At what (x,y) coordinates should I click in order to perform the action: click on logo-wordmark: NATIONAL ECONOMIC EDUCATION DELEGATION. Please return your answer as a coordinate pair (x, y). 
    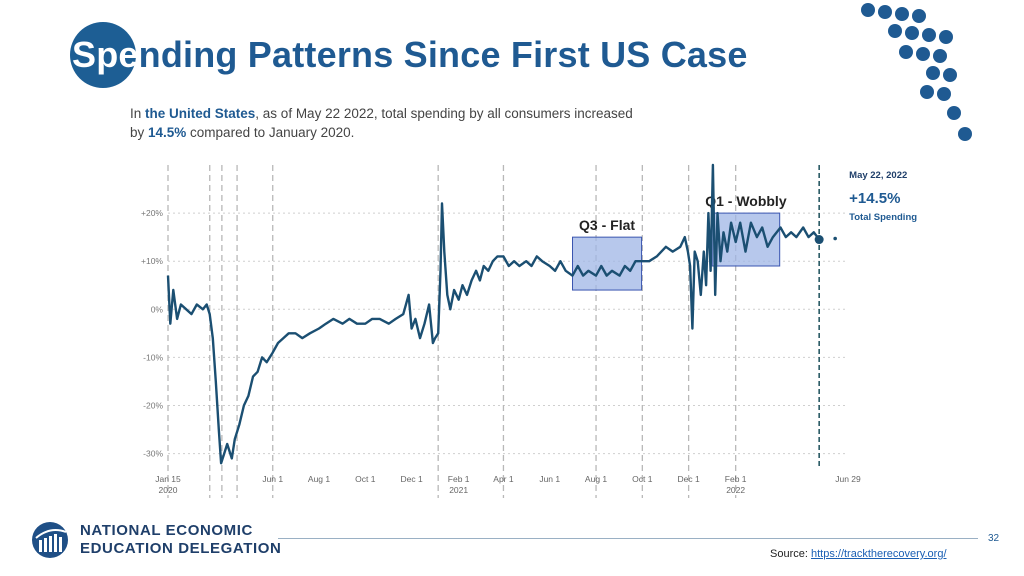
    Looking at the image, I should click on (180, 540).